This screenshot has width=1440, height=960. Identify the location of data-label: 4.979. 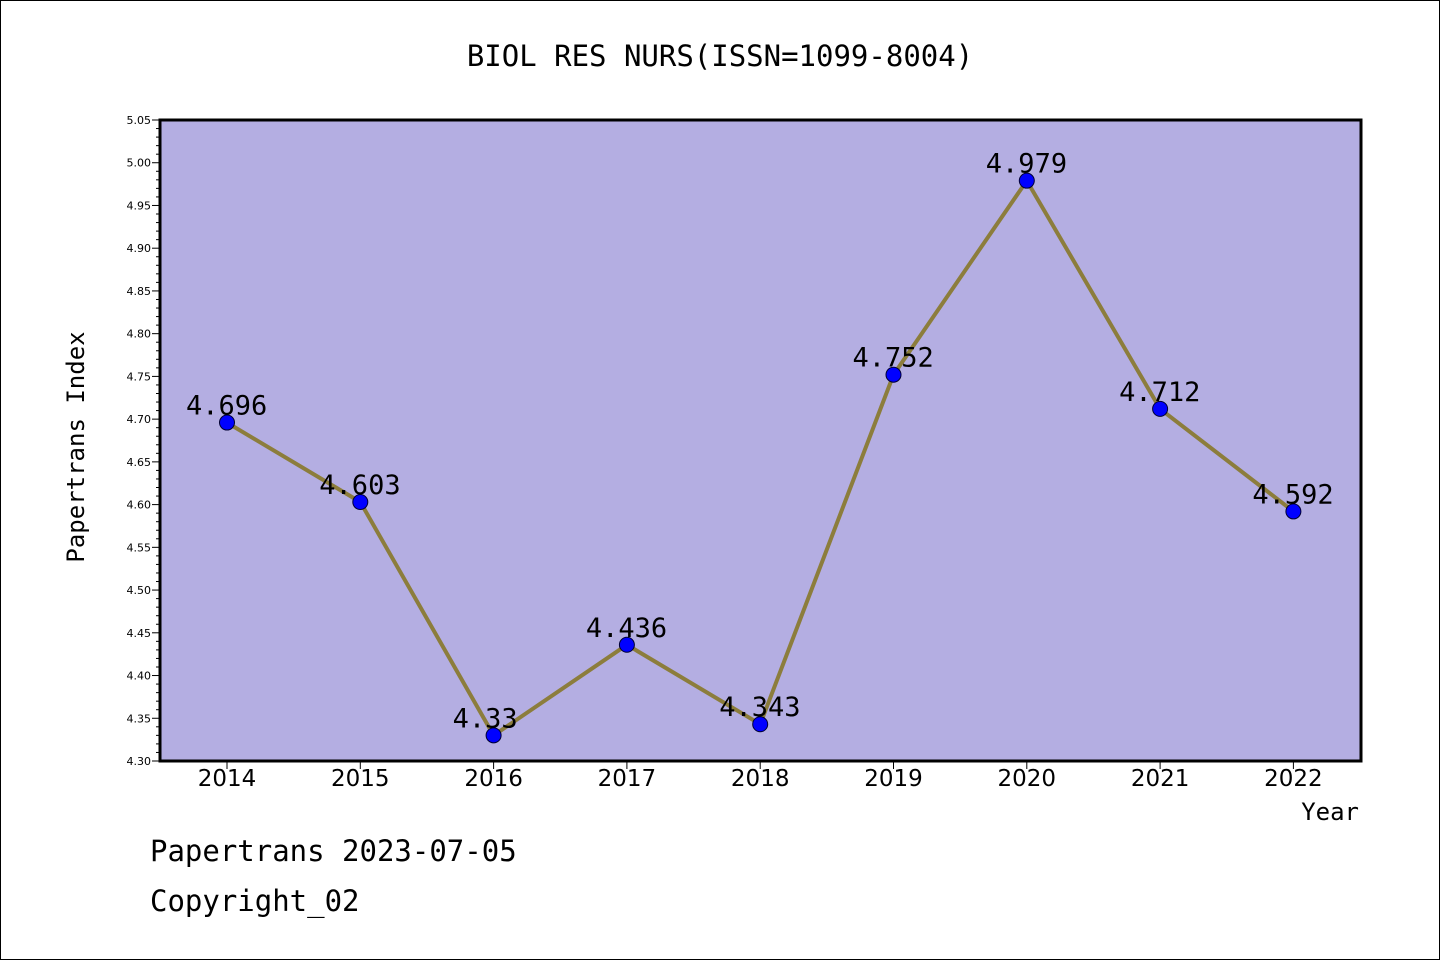
(1026, 164).